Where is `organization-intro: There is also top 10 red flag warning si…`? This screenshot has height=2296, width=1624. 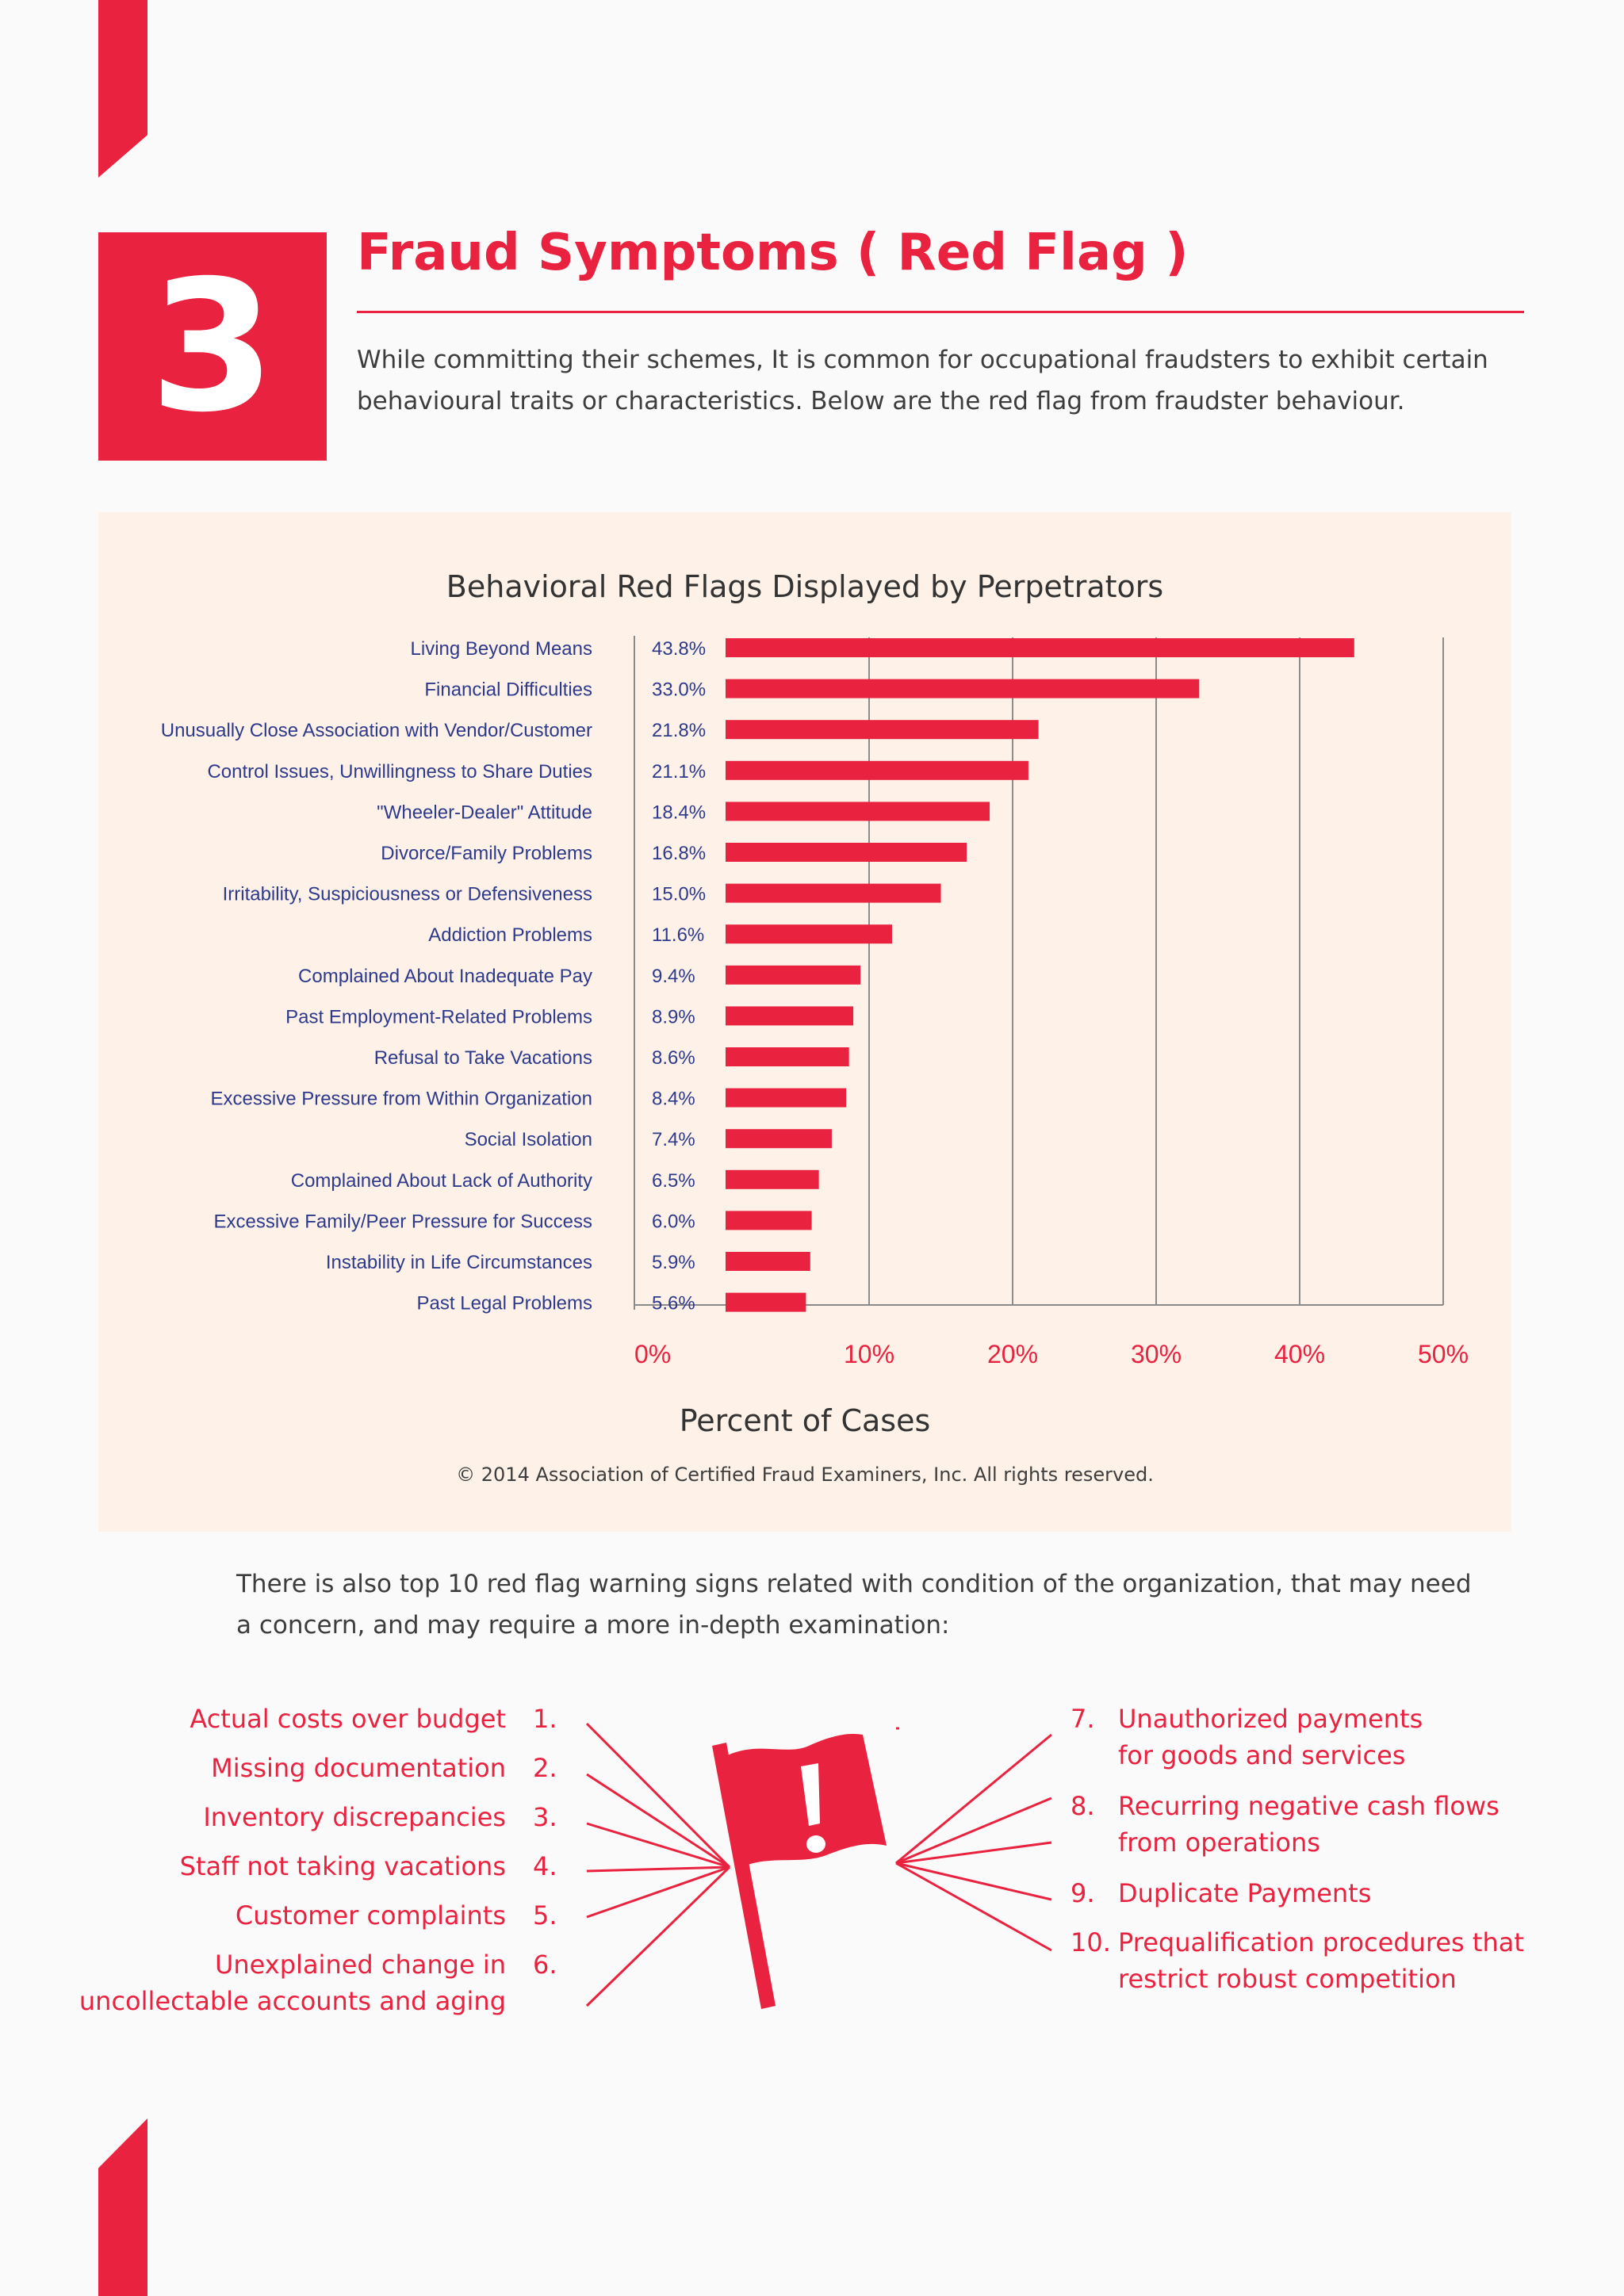 organization-intro: There is also top 10 red flag warning si… is located at coordinates (854, 1605).